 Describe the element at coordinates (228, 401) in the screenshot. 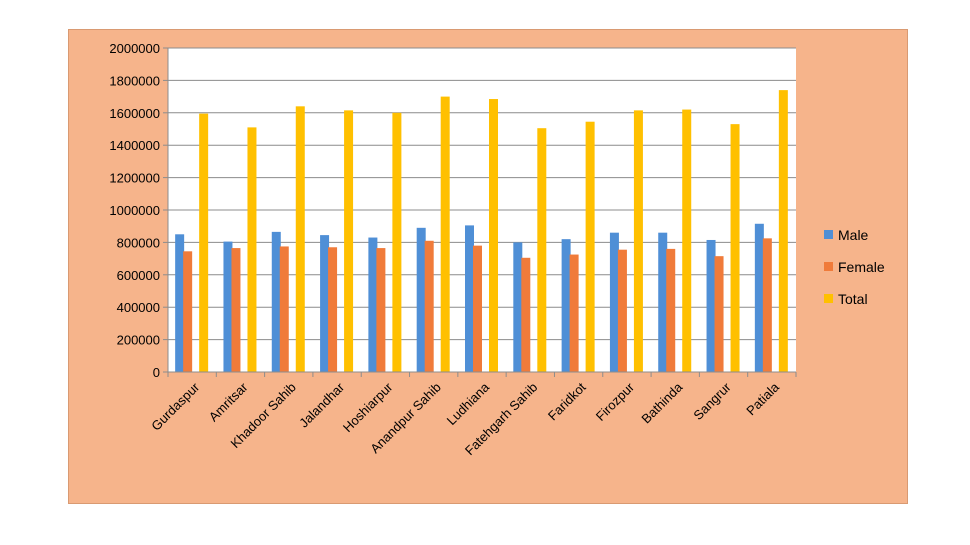

I see `x-tick-label: Amritsar` at that location.